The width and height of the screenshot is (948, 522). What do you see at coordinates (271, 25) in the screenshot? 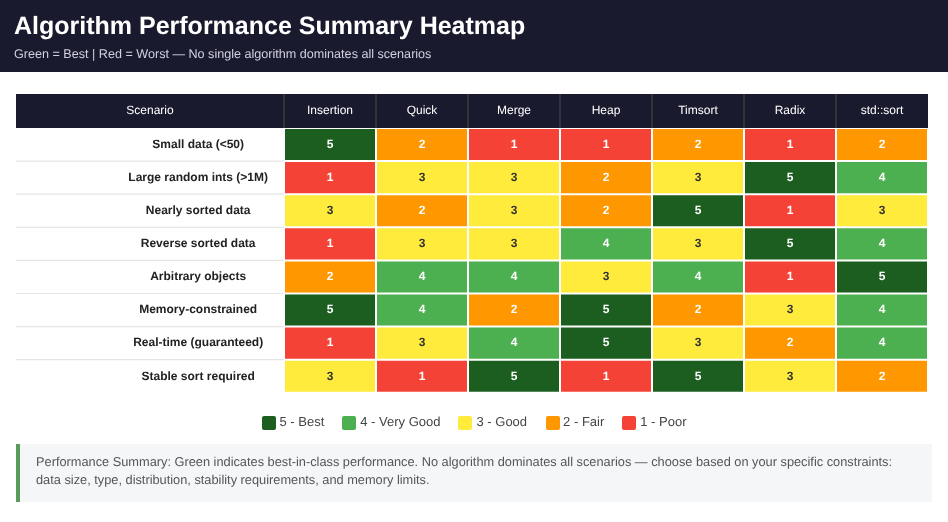
I see `chart-title: Algorithm Performance Summary Heatmap` at bounding box center [271, 25].